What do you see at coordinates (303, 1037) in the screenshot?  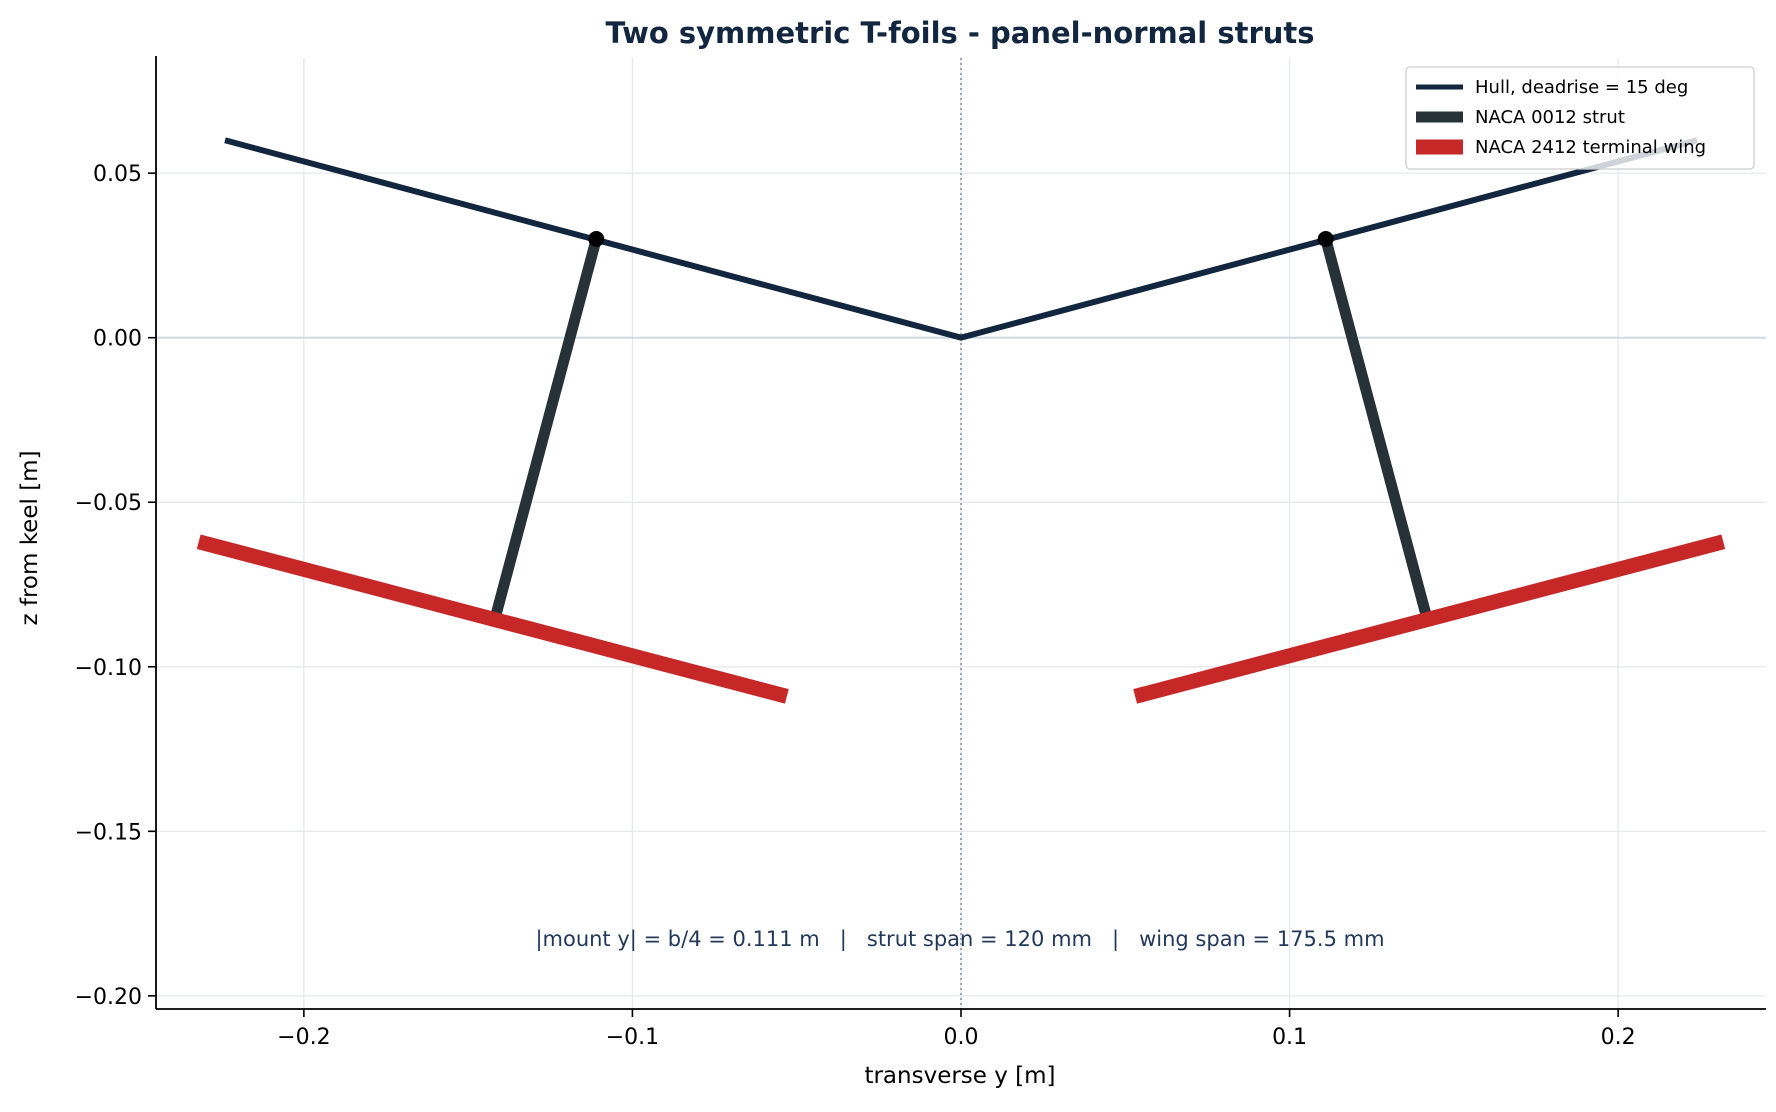 I see `x-tick-label: −0.2` at bounding box center [303, 1037].